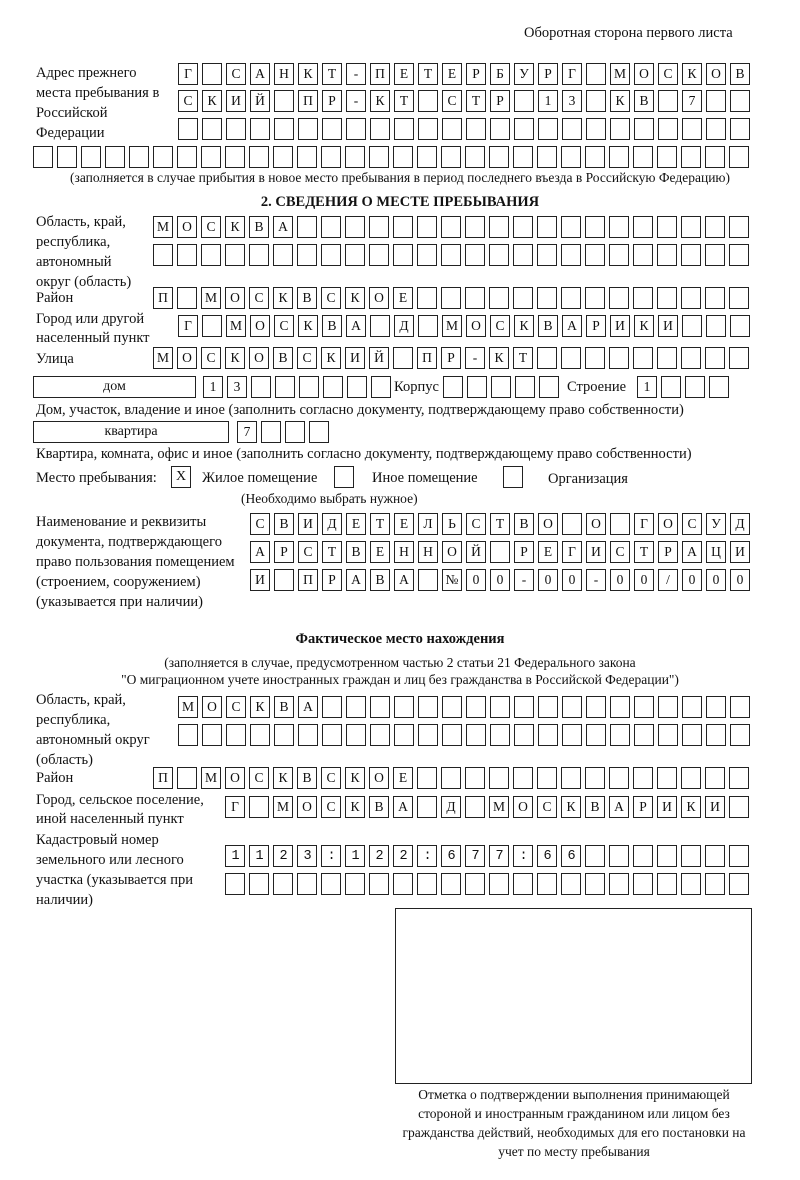  What do you see at coordinates (548, 101) in the screenshot?
I see `form-cell: 1` at bounding box center [548, 101].